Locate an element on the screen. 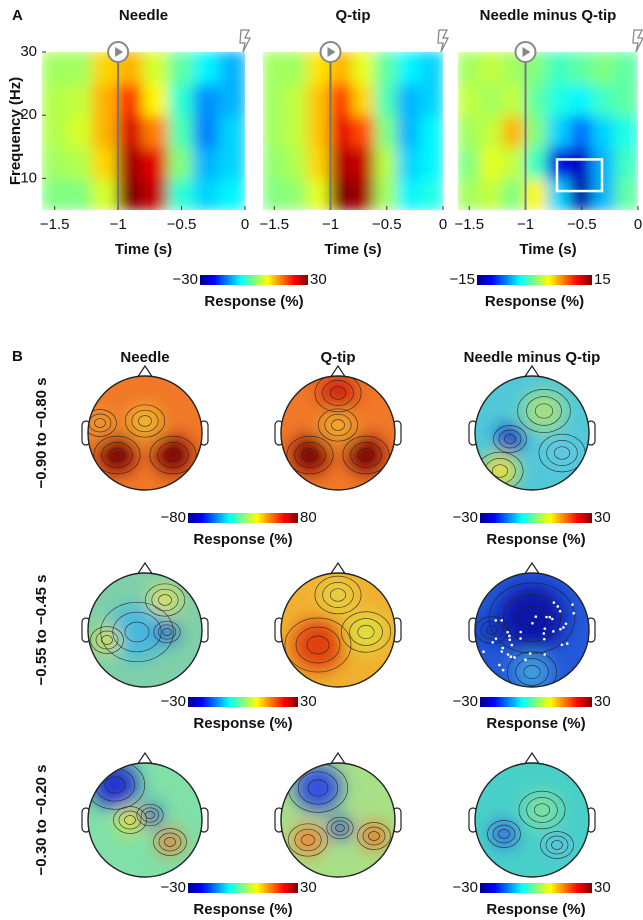 The height and width of the screenshot is (920, 643). x-tick-label: −1 is located at coordinates (118, 224).